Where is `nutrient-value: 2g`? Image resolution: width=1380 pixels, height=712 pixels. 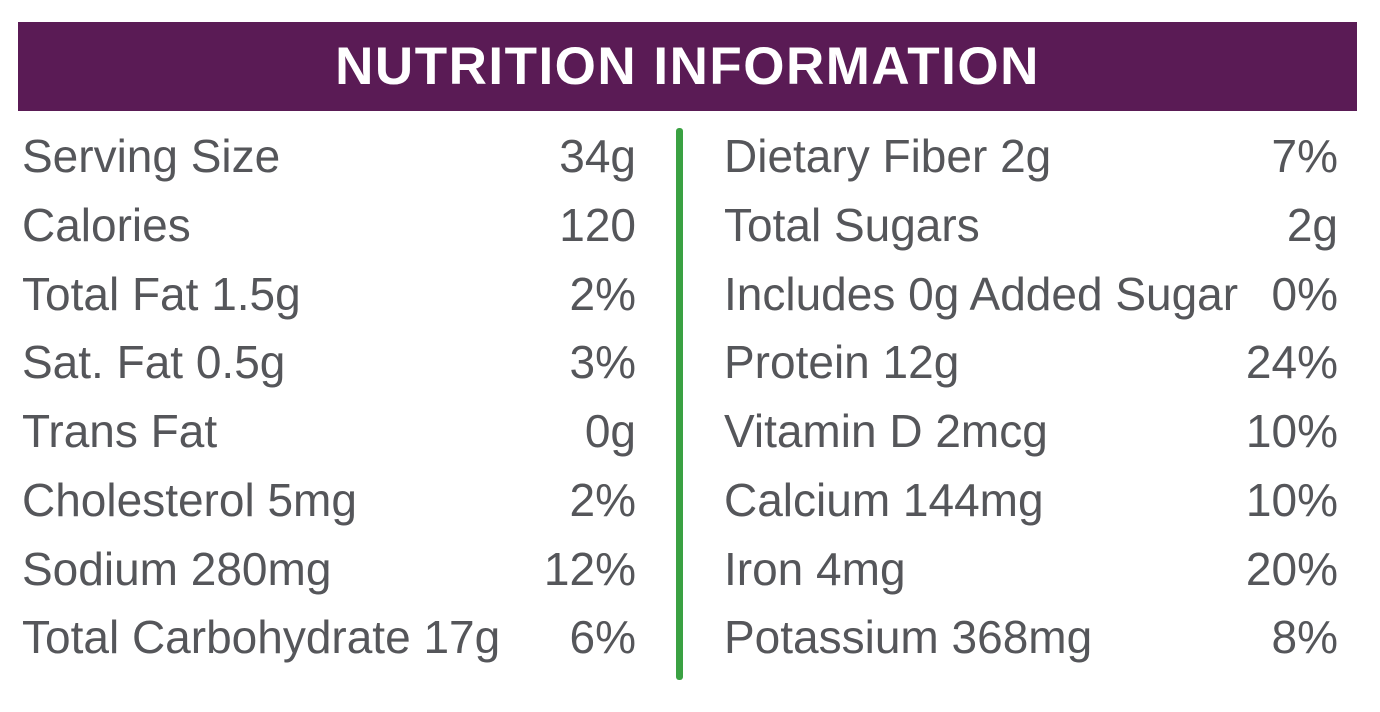
nutrient-value: 2g is located at coordinates (1312, 224).